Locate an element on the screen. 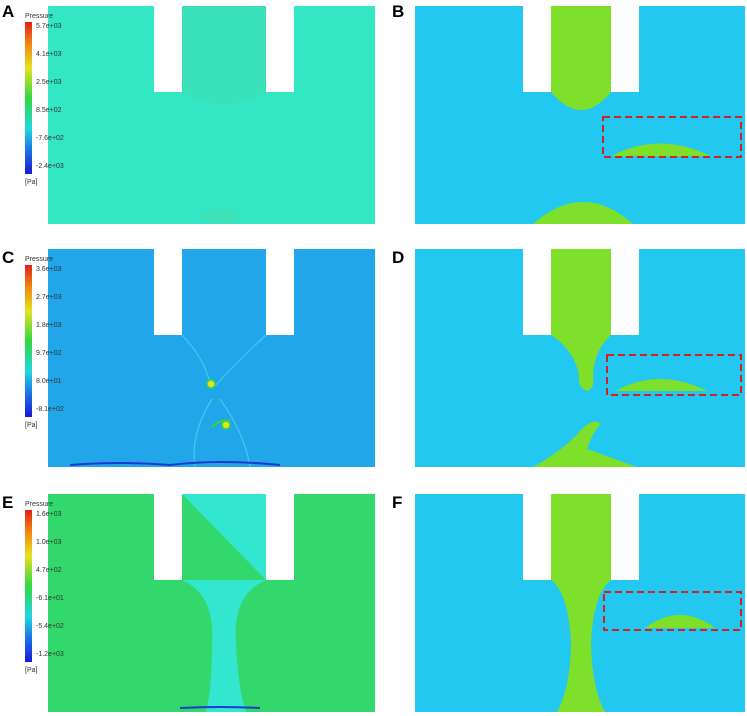 The height and width of the screenshot is (716, 747). bottom-mound-d is located at coordinates (585, 444).